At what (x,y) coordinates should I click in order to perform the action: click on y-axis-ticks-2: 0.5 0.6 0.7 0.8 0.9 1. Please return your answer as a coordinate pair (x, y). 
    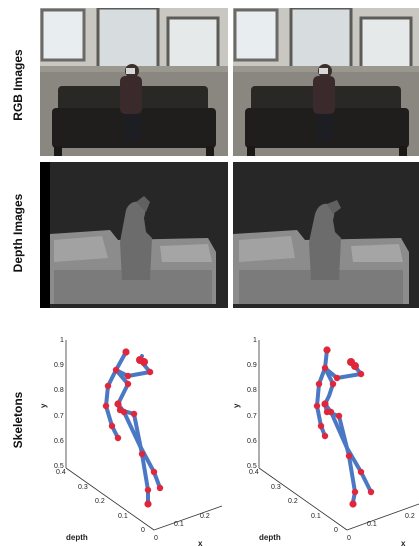
    Looking at the image, I should click on (252, 403).